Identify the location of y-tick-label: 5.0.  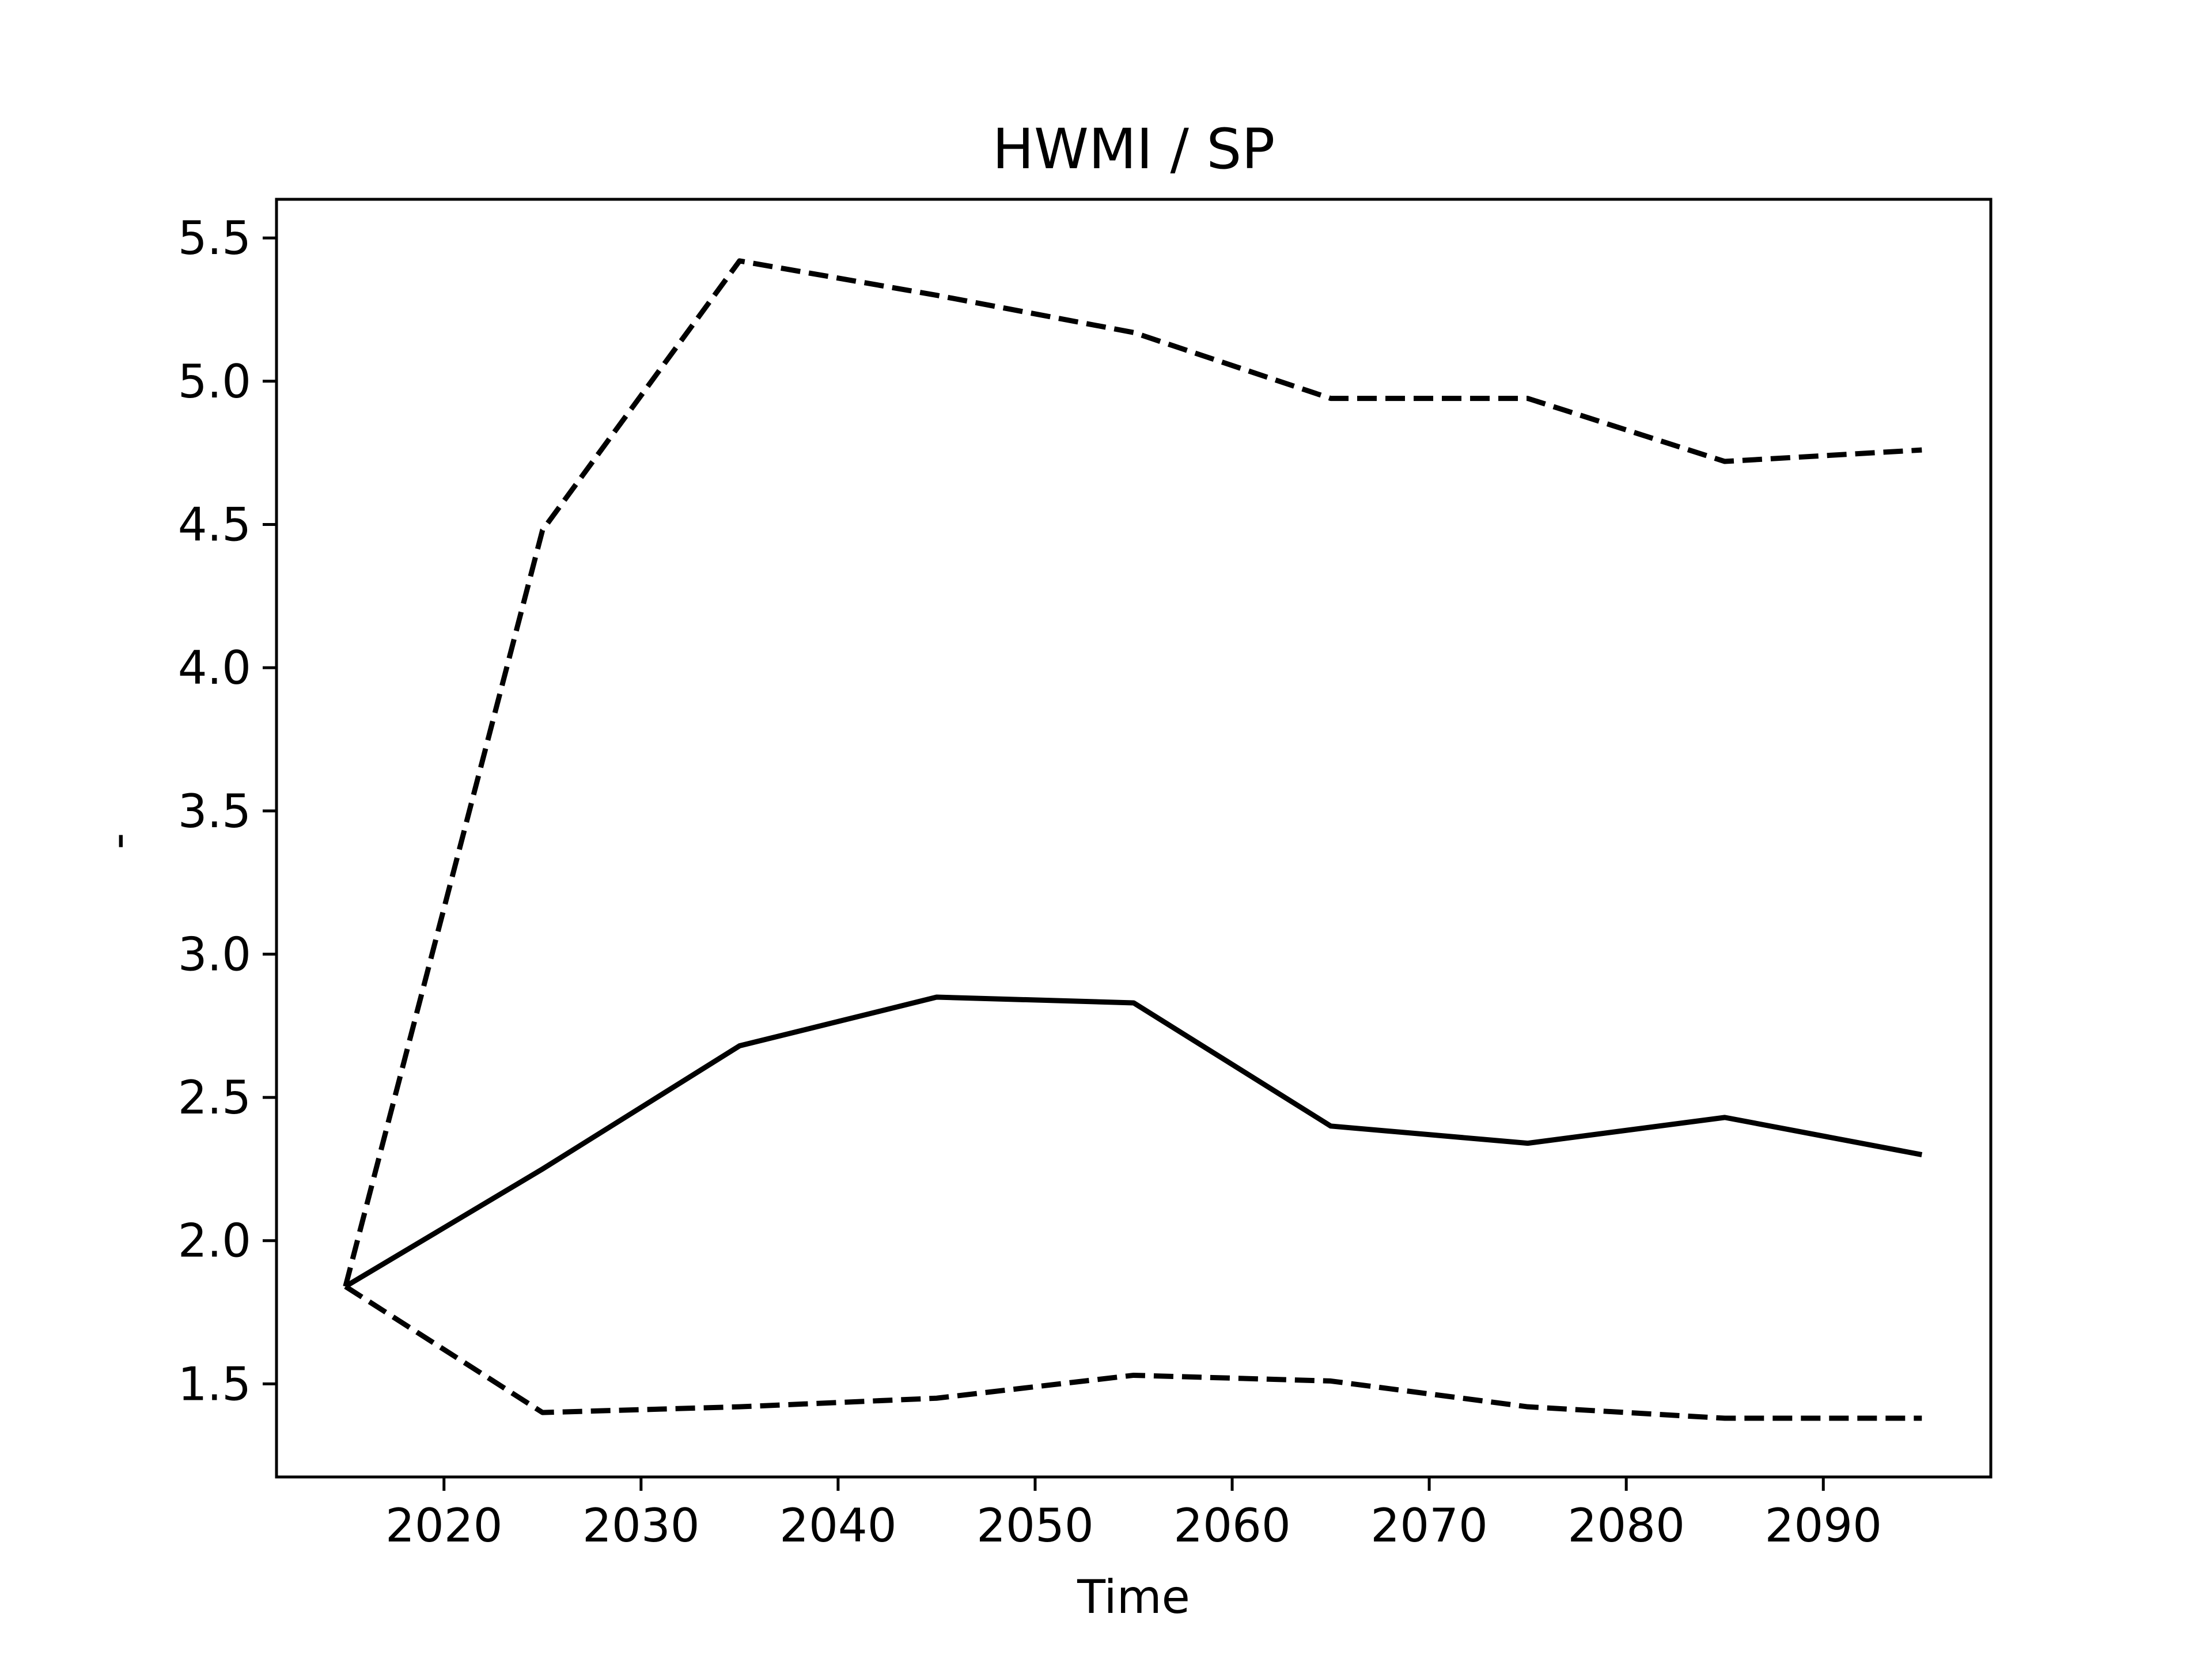
(214, 381).